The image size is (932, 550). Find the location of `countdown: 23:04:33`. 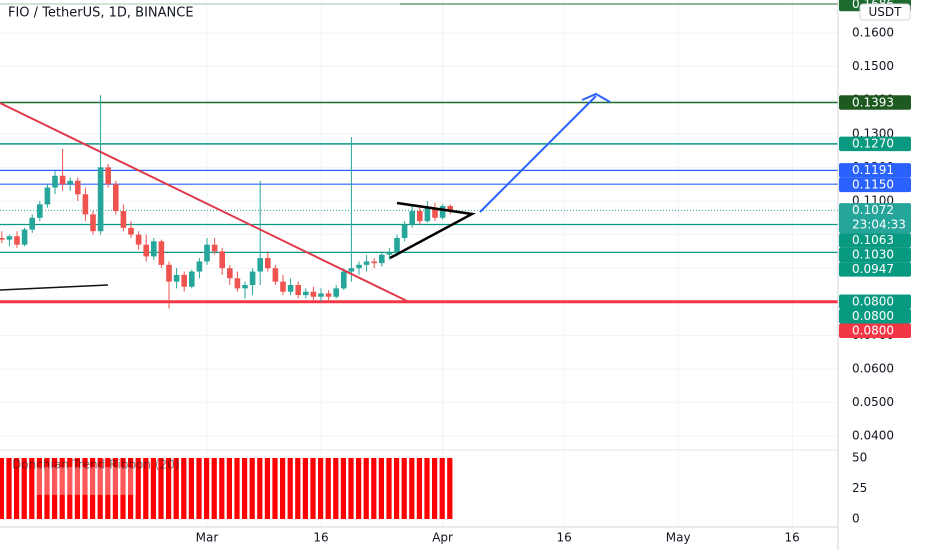

countdown: 23:04:33 is located at coordinates (879, 225).